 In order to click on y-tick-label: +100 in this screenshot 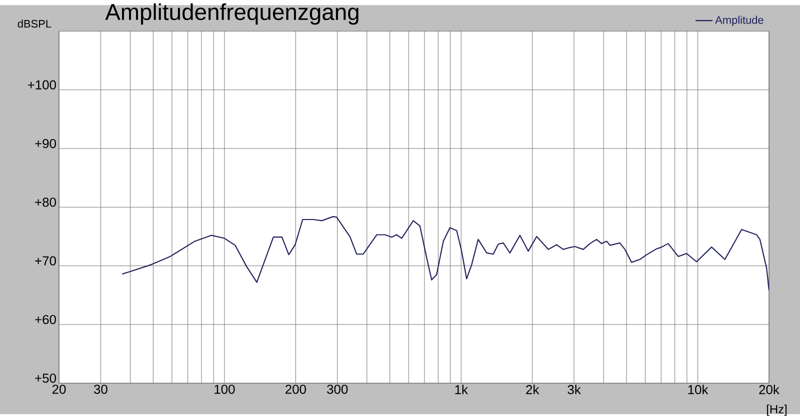, I will do `click(42, 85)`.